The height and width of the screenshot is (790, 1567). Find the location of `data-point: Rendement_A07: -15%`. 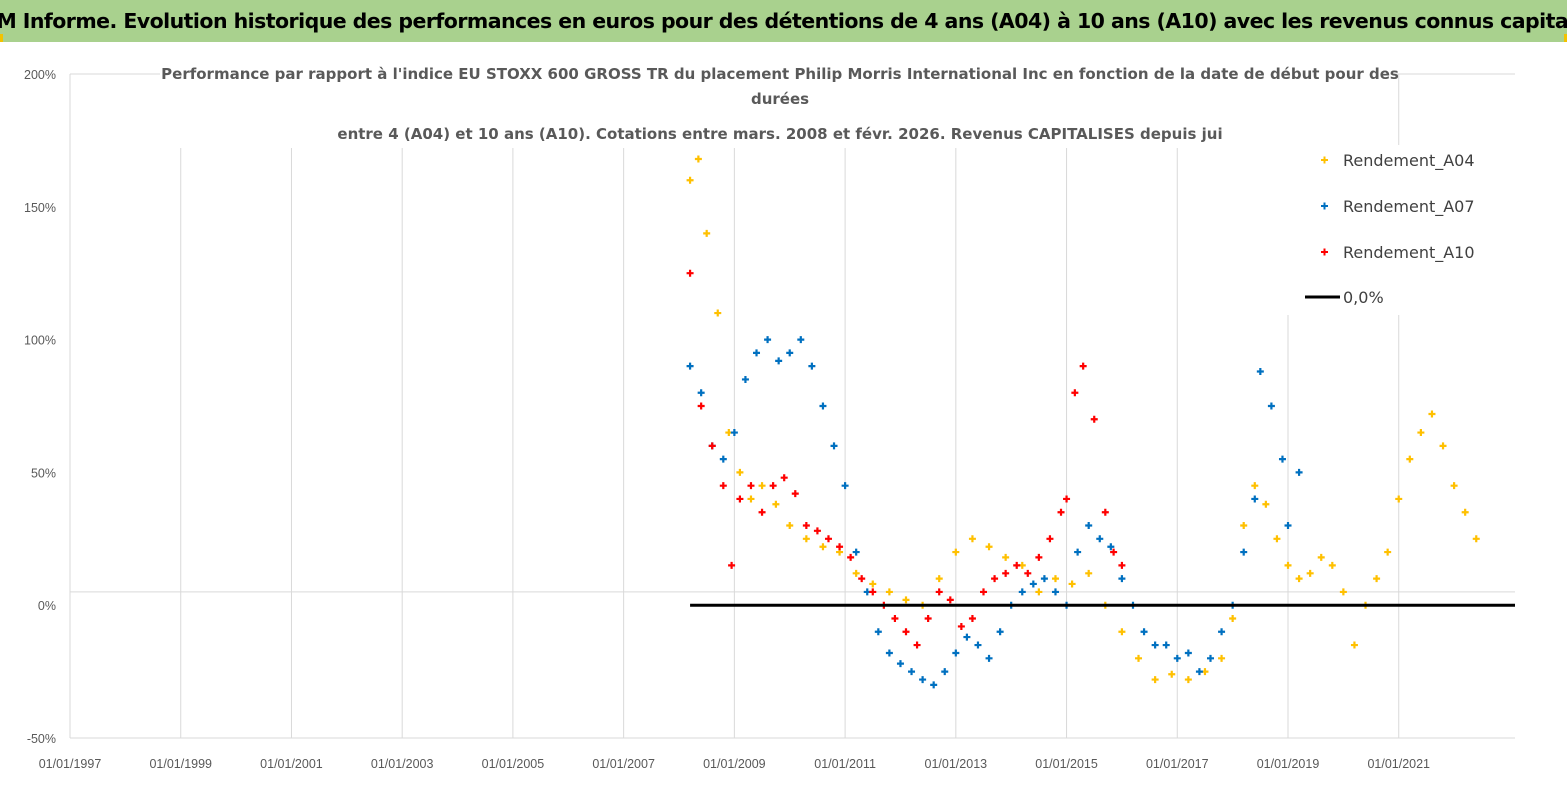

data-point: Rendement_A07: -15% is located at coordinates (978, 645).